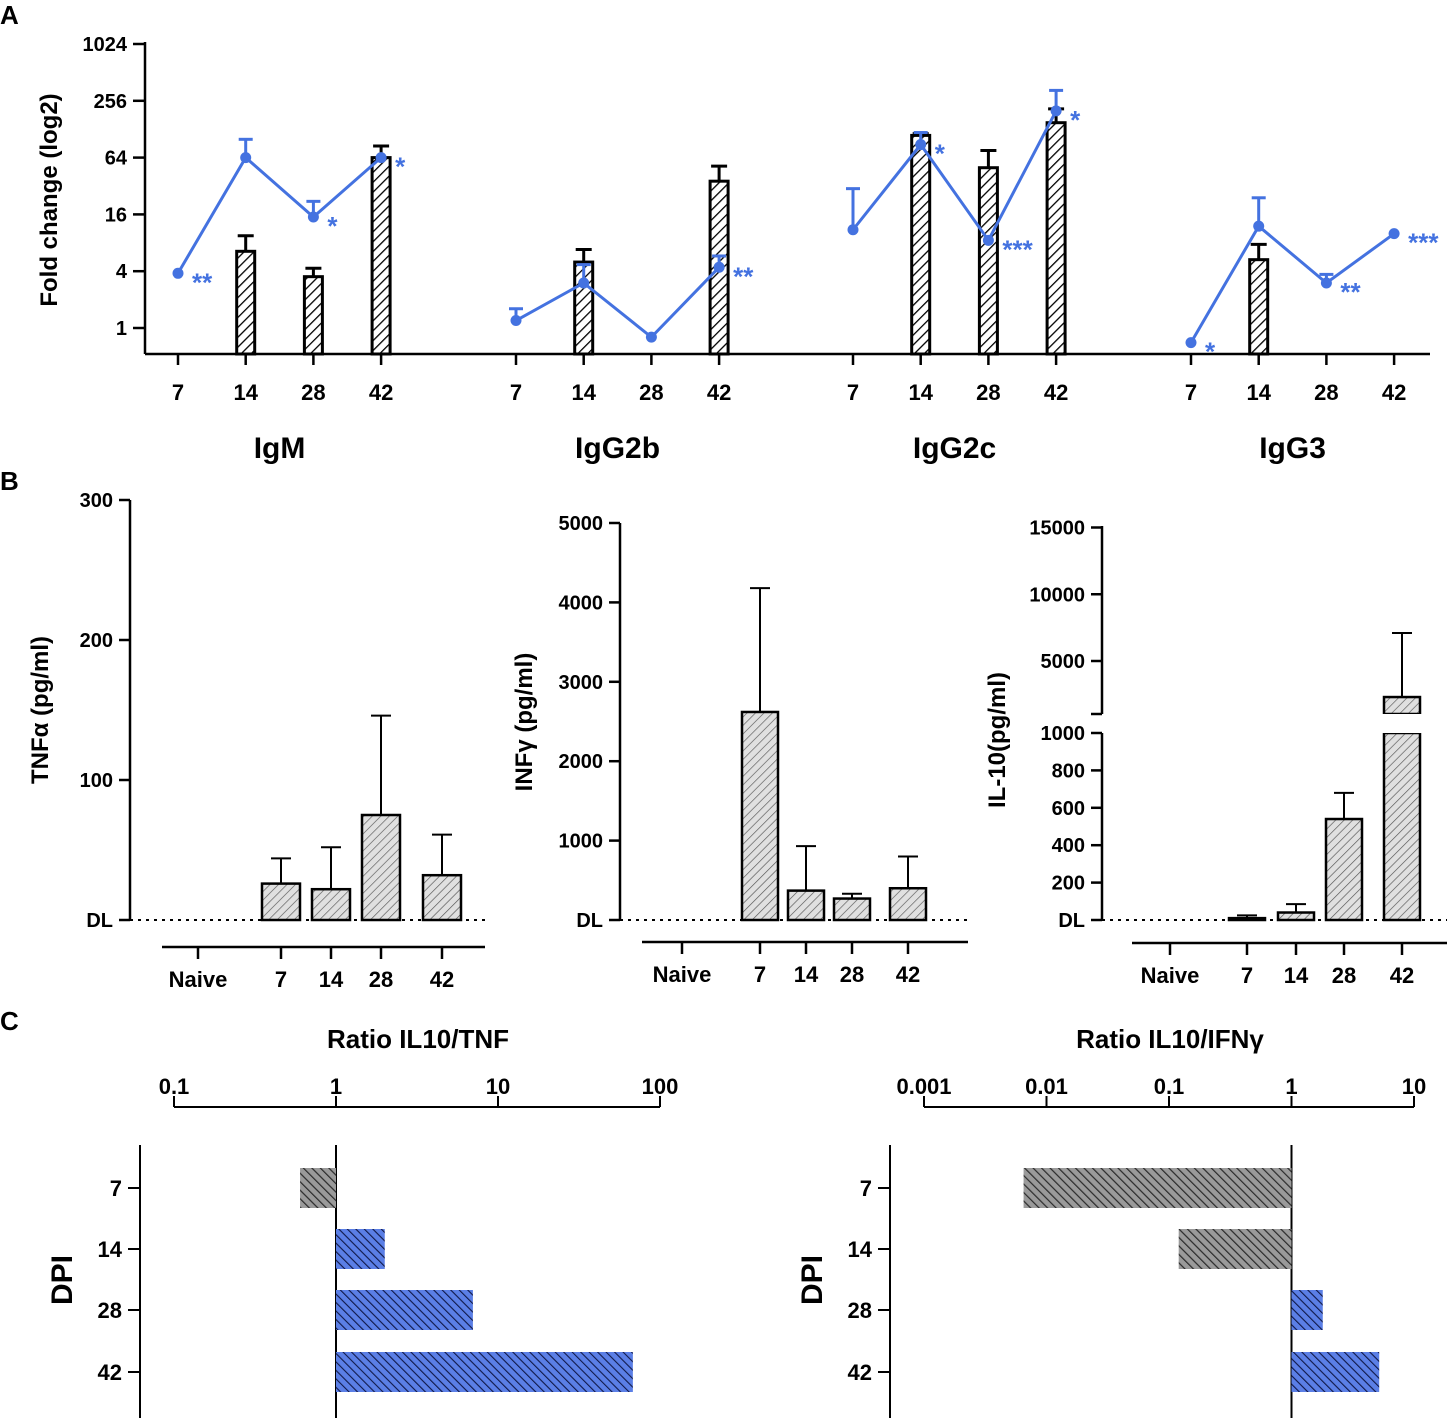 The width and height of the screenshot is (1447, 1418). Describe the element at coordinates (96, 641) in the screenshot. I see `b-y-tick-label: 200` at that location.